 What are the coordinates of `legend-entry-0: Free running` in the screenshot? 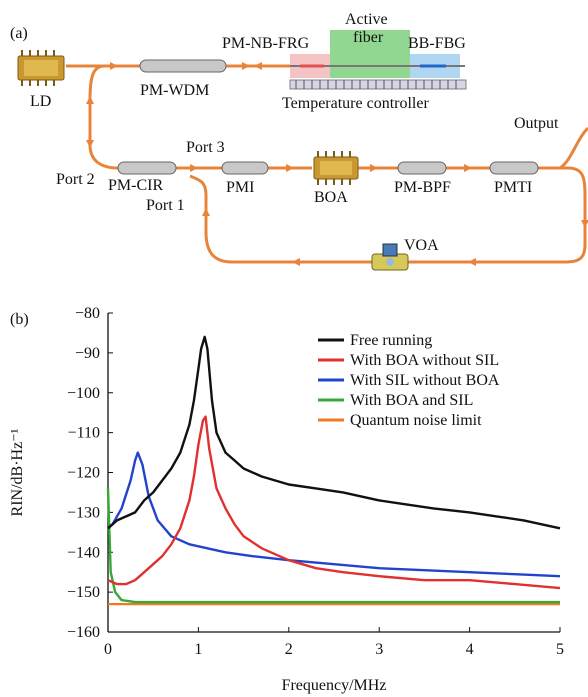 It's located at (391, 340).